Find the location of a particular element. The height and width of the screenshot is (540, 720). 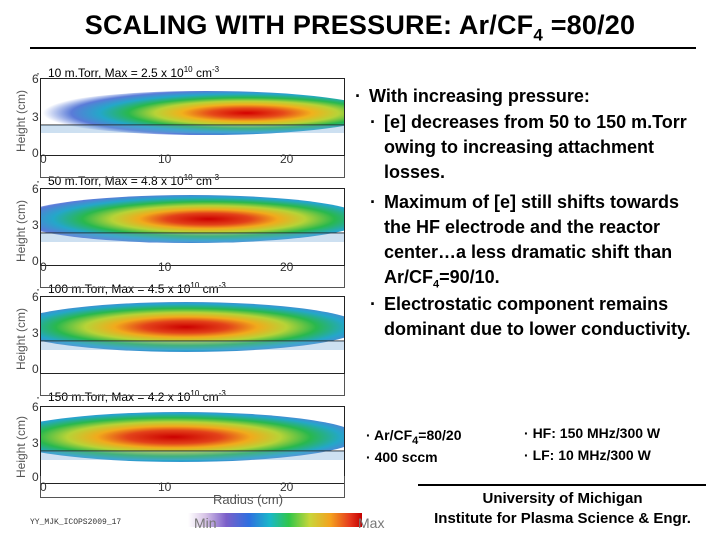

title-underline is located at coordinates (363, 48).